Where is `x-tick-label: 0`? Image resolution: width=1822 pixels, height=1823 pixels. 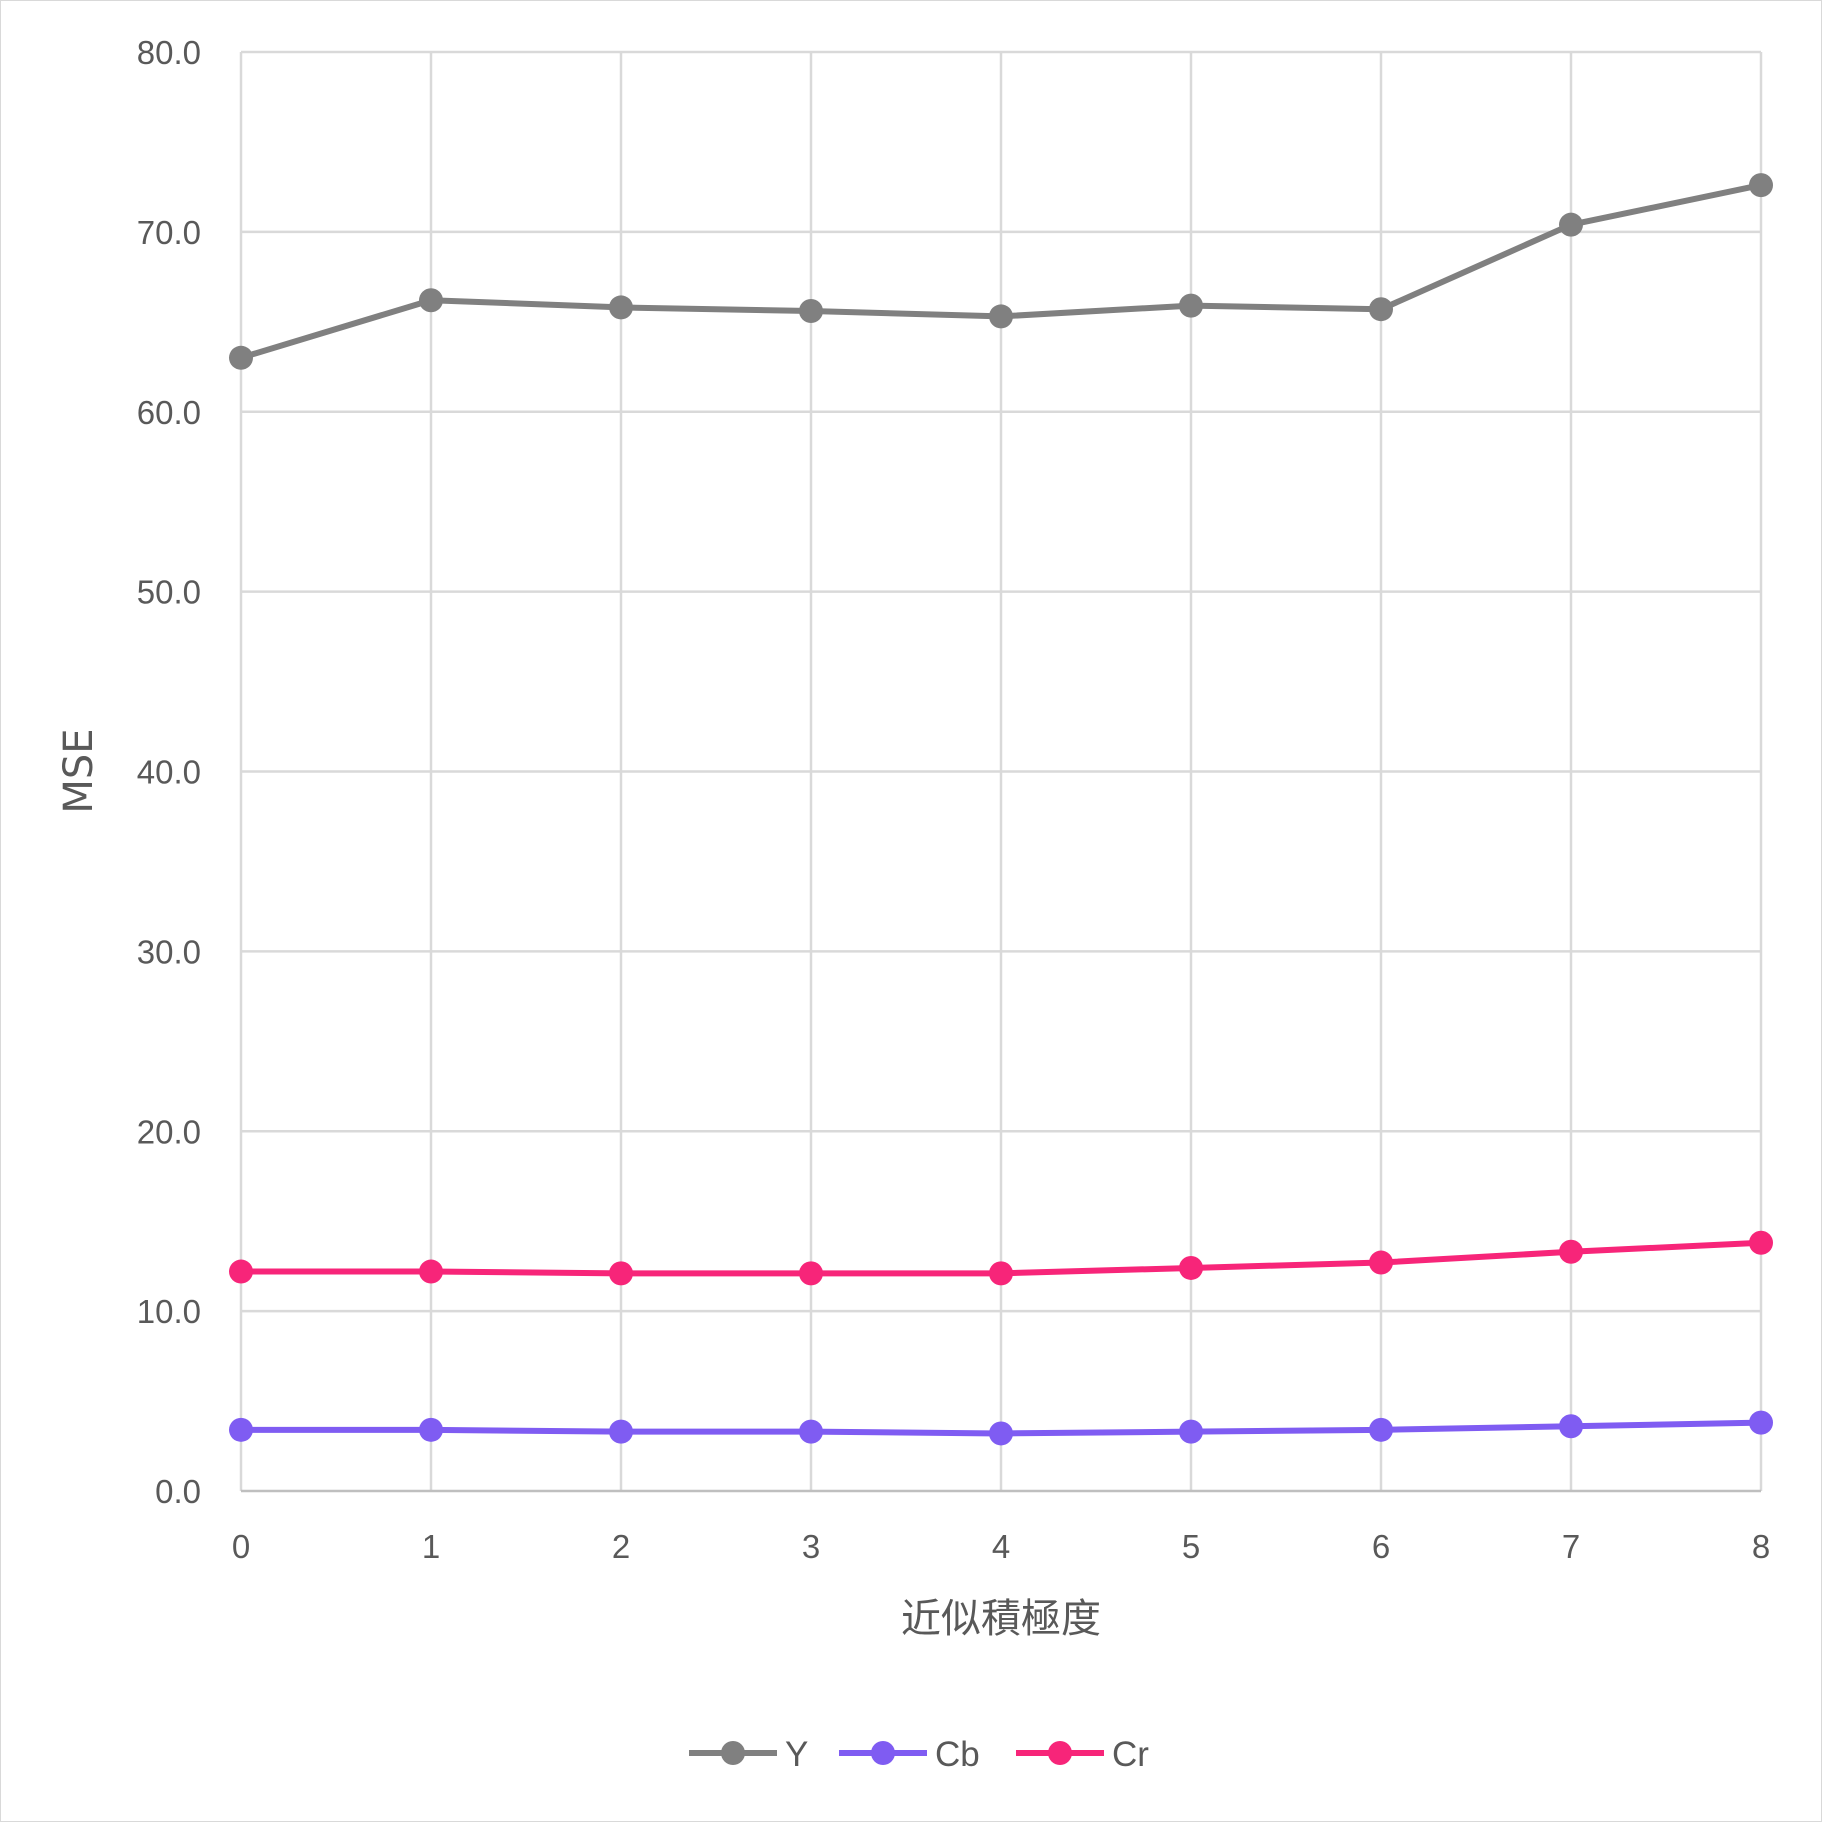 x-tick-label: 0 is located at coordinates (241, 1546).